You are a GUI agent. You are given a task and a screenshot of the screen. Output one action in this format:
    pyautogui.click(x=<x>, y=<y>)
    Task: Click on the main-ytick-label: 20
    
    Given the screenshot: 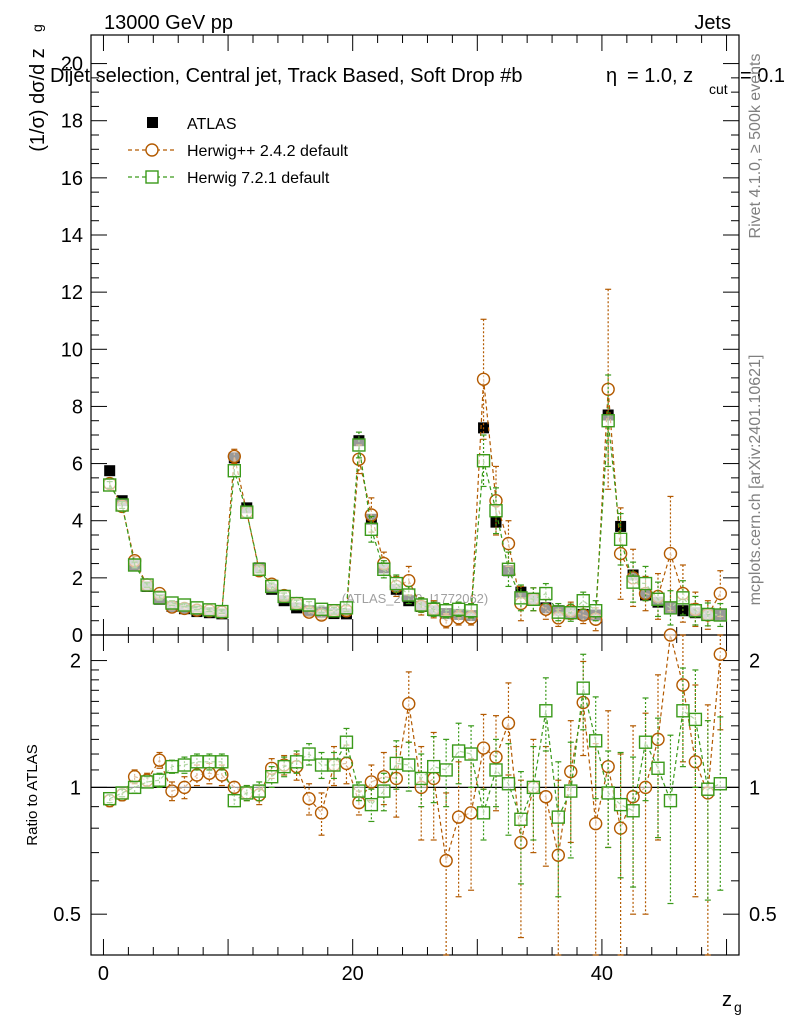 What is the action you would take?
    pyautogui.click(x=72, y=65)
    